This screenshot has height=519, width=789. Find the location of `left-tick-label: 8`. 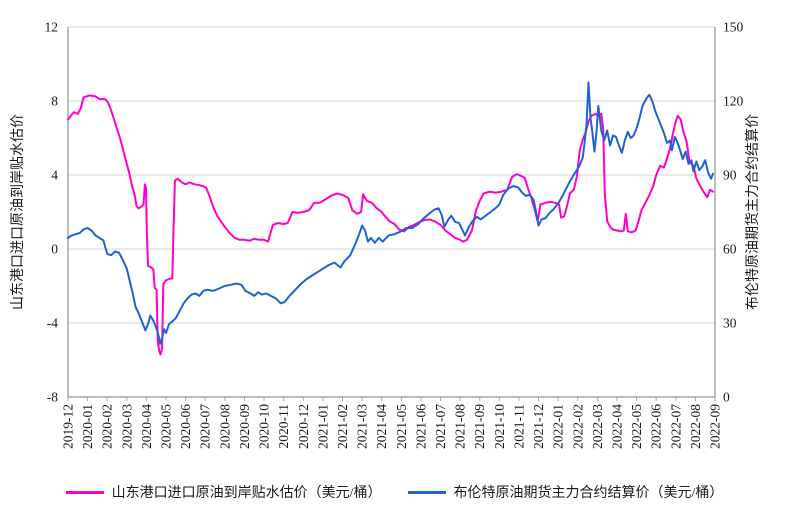

left-tick-label: 8 is located at coordinates (54, 101).